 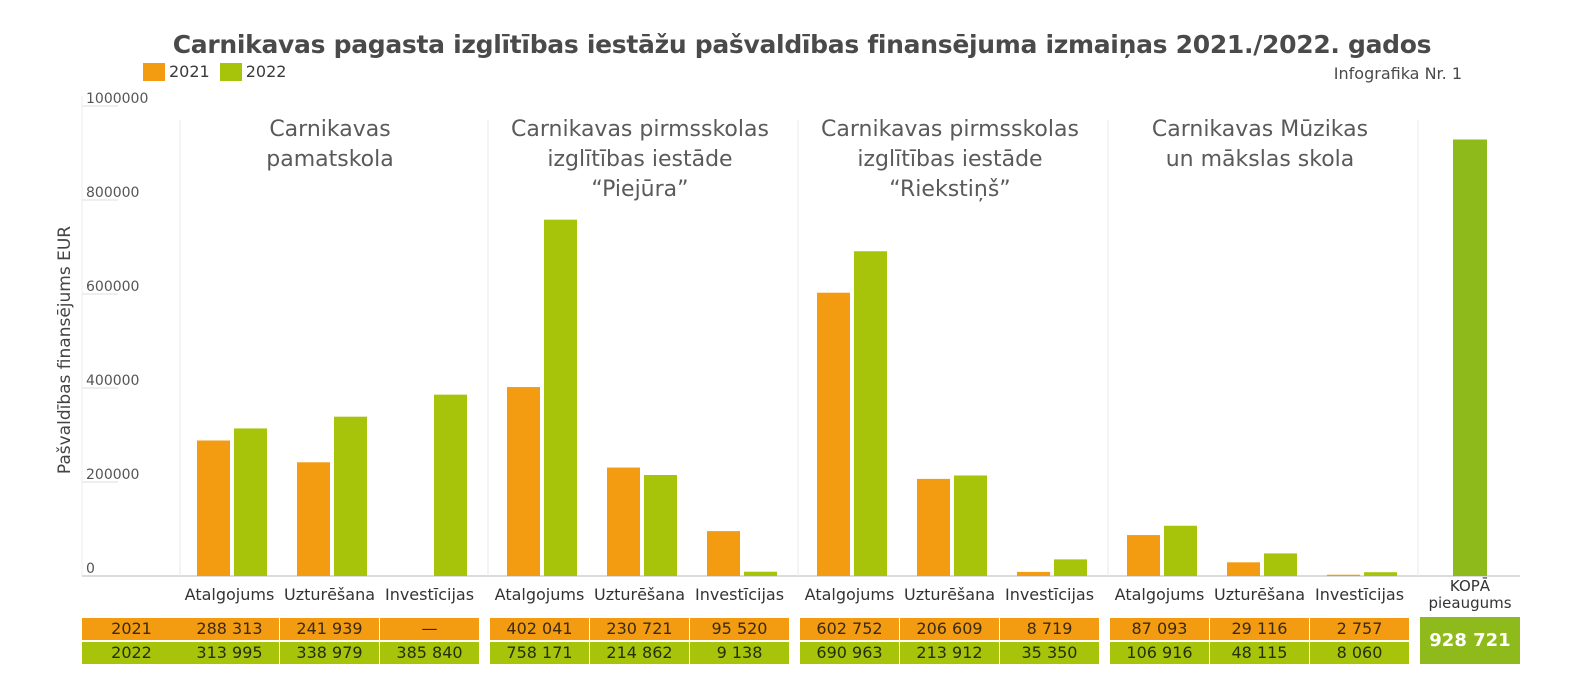 What do you see at coordinates (154, 71) in the screenshot?
I see `legend-swatch-2021` at bounding box center [154, 71].